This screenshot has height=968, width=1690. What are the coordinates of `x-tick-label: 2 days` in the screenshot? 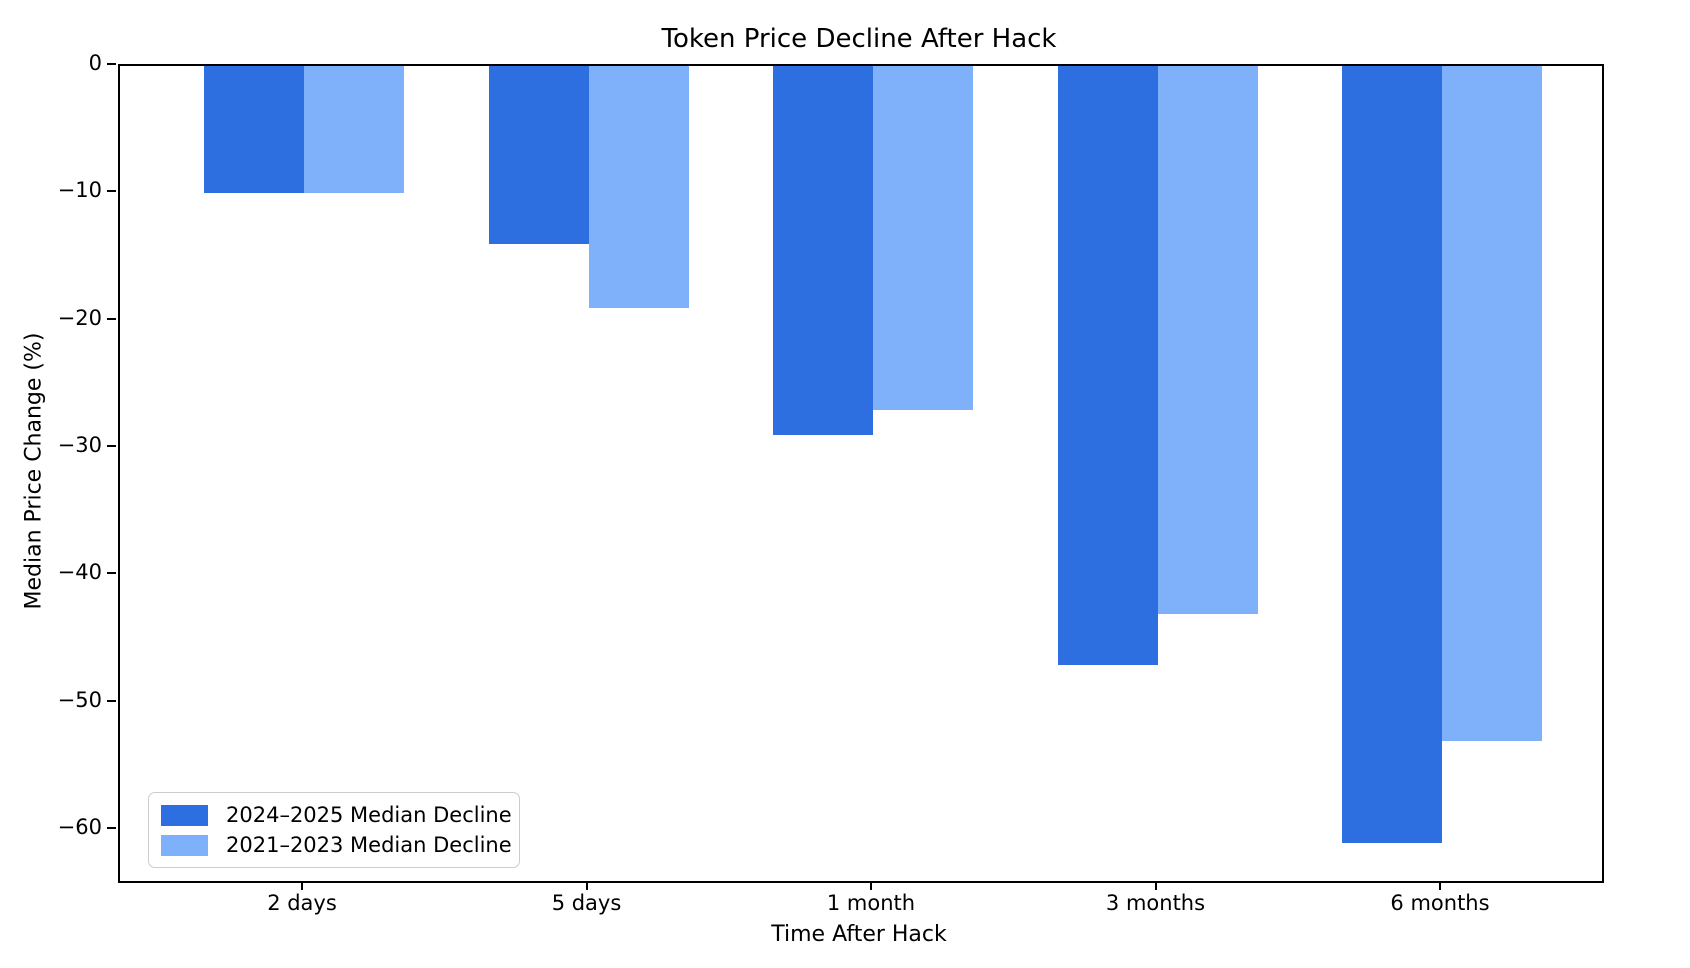 It's located at (302, 903).